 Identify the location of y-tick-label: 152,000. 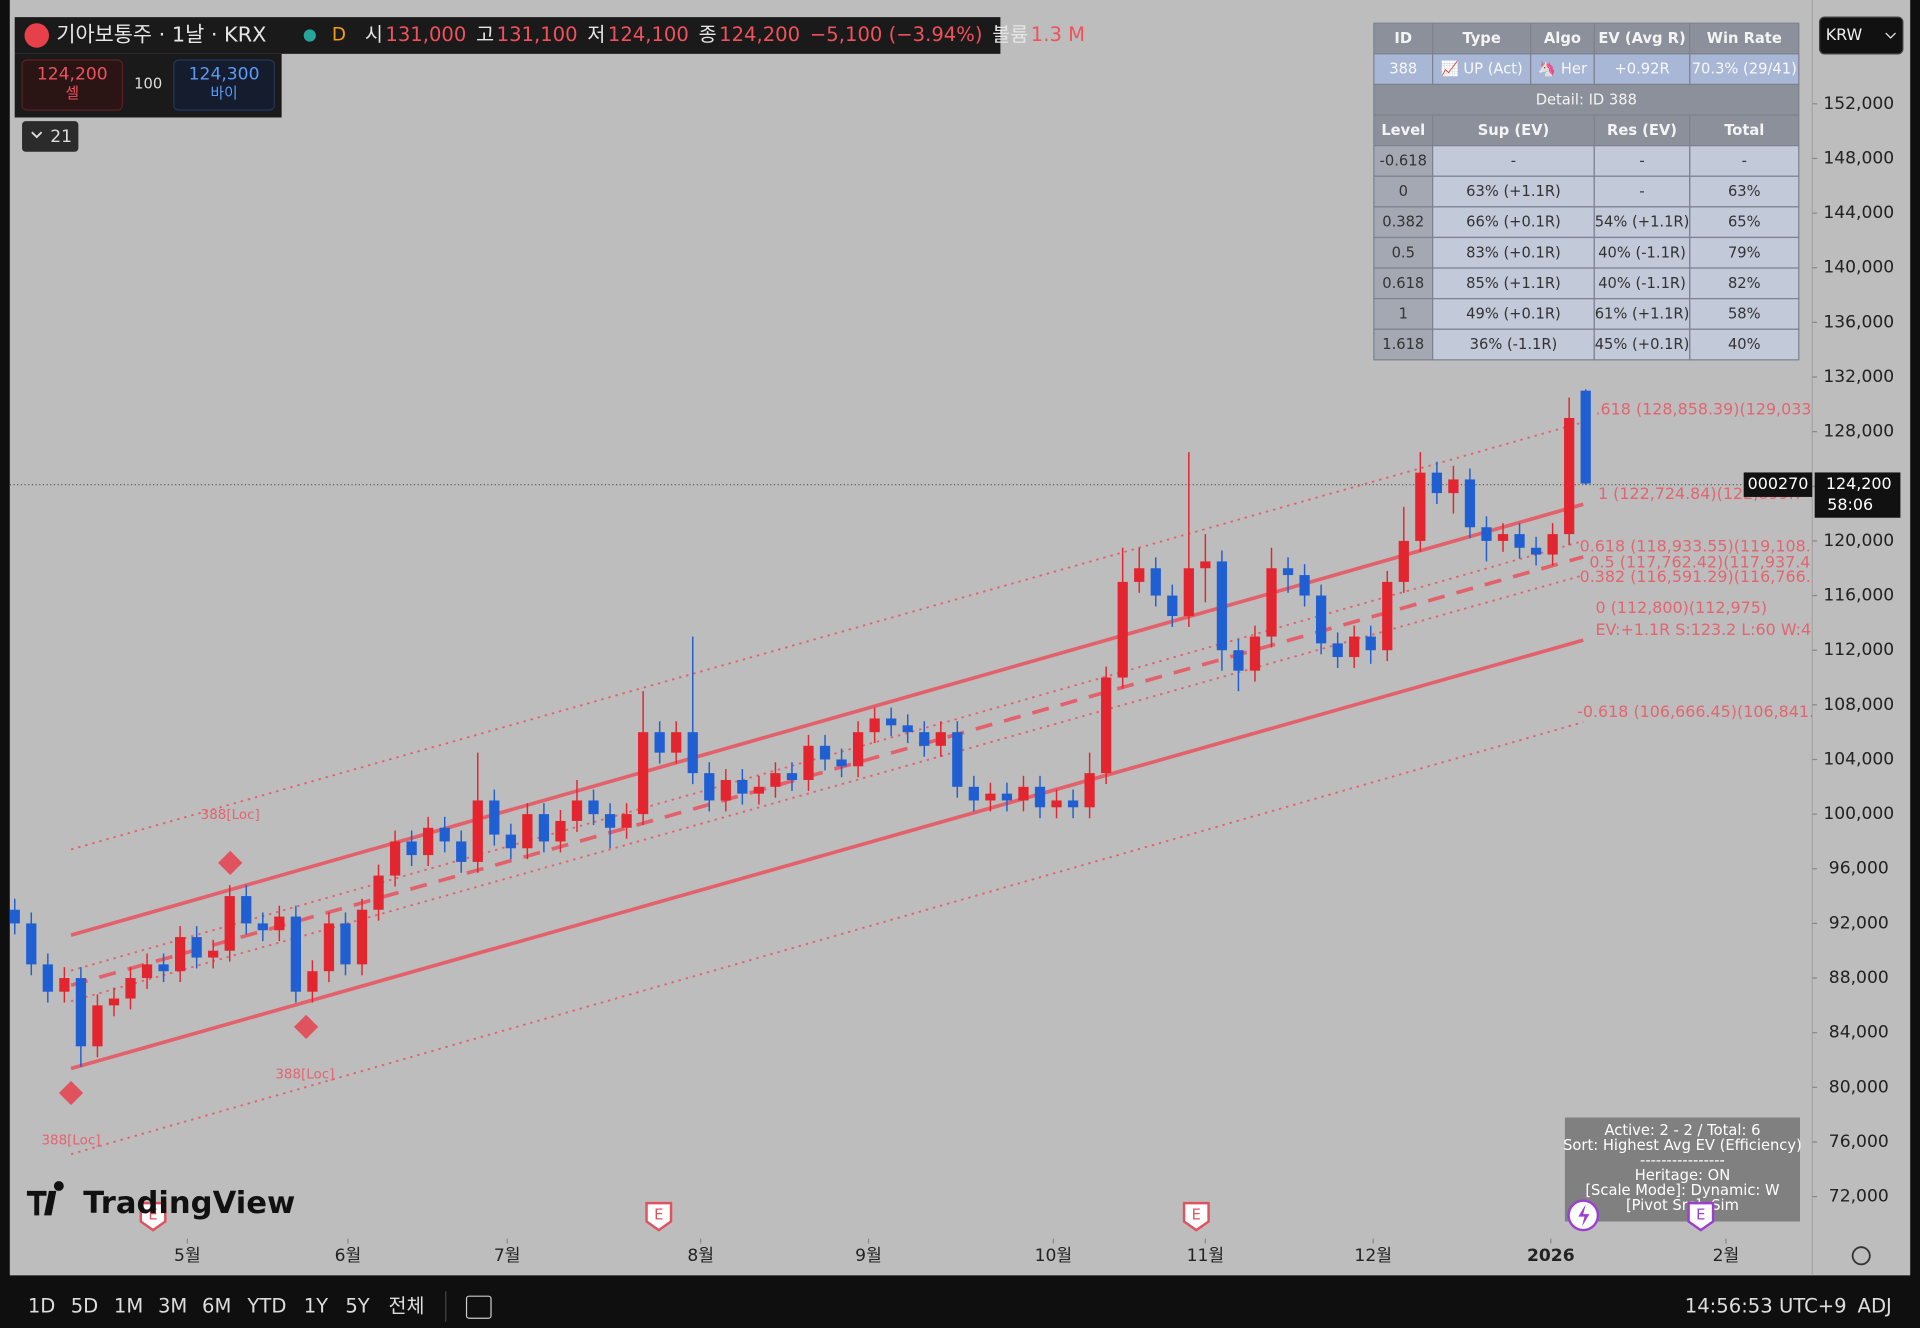
(1858, 104).